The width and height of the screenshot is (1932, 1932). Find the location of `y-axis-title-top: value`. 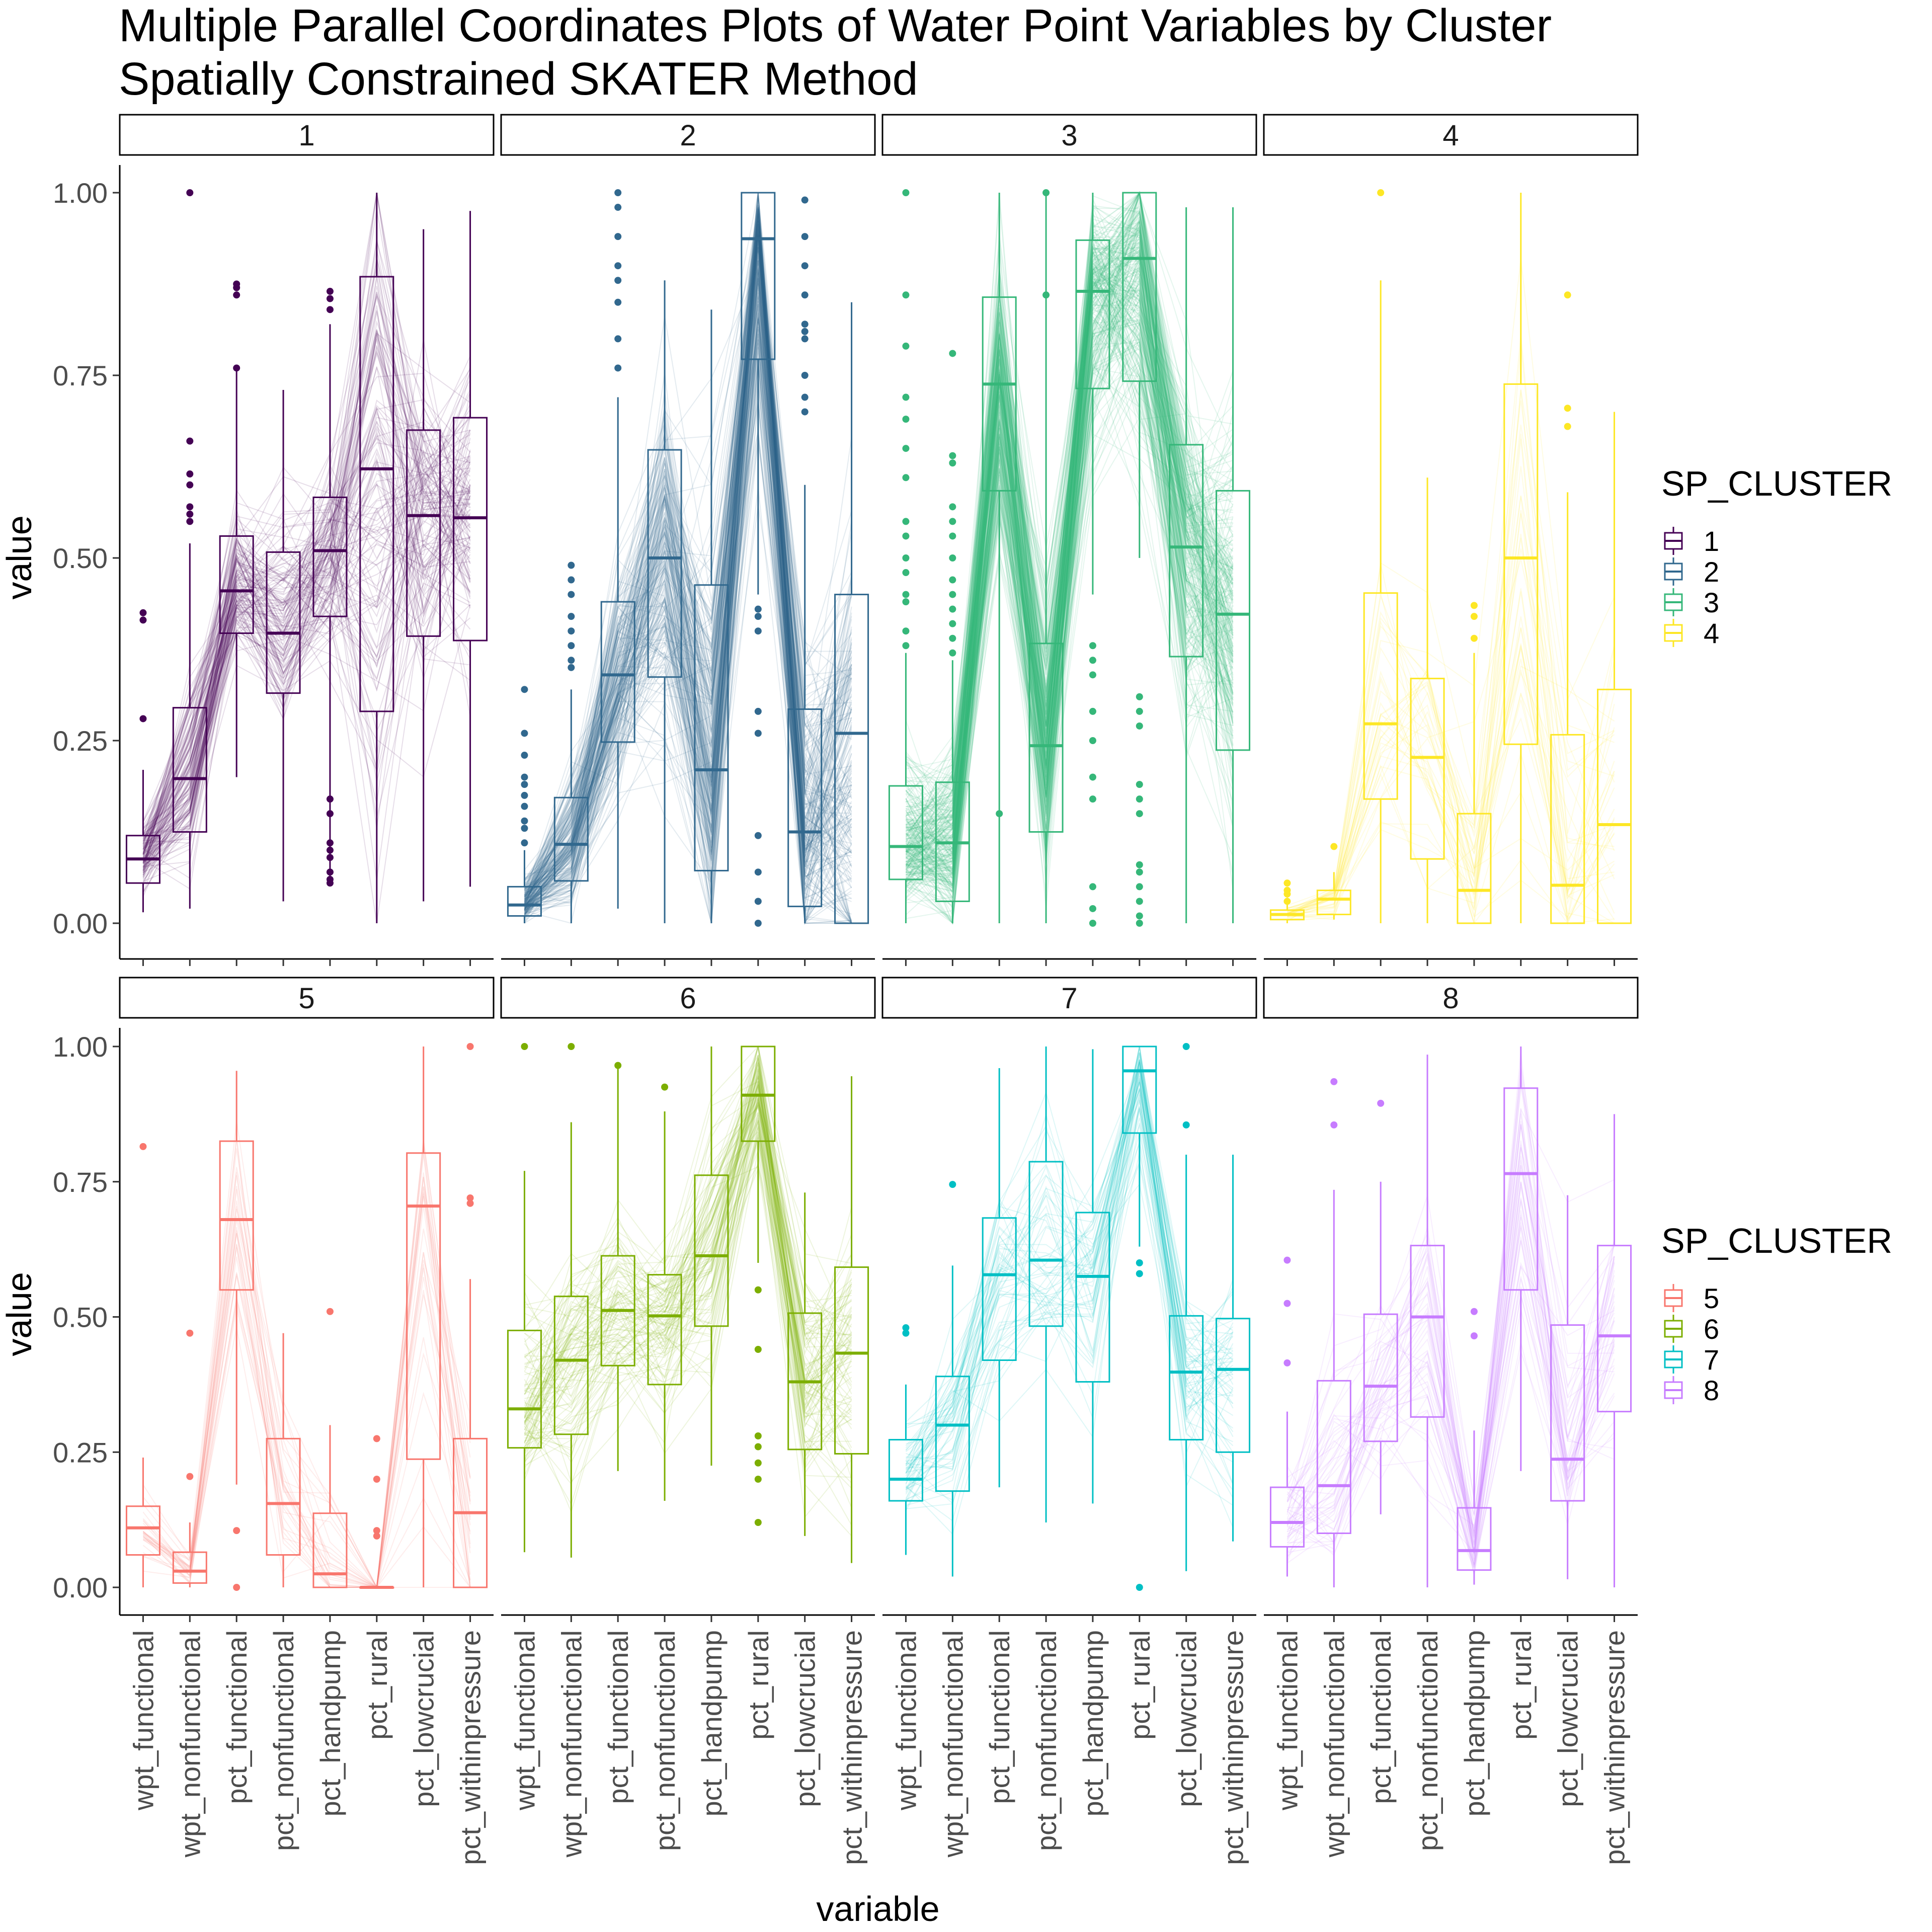

y-axis-title-top: value is located at coordinates (19, 557).